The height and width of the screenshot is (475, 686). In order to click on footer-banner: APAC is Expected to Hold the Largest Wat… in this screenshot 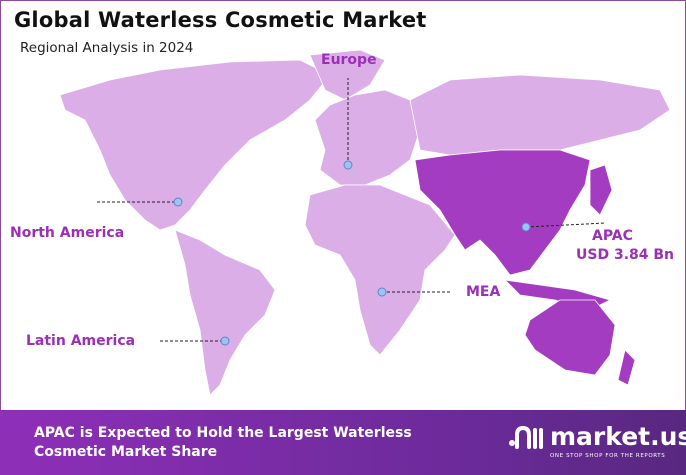, I will do `click(343, 442)`.